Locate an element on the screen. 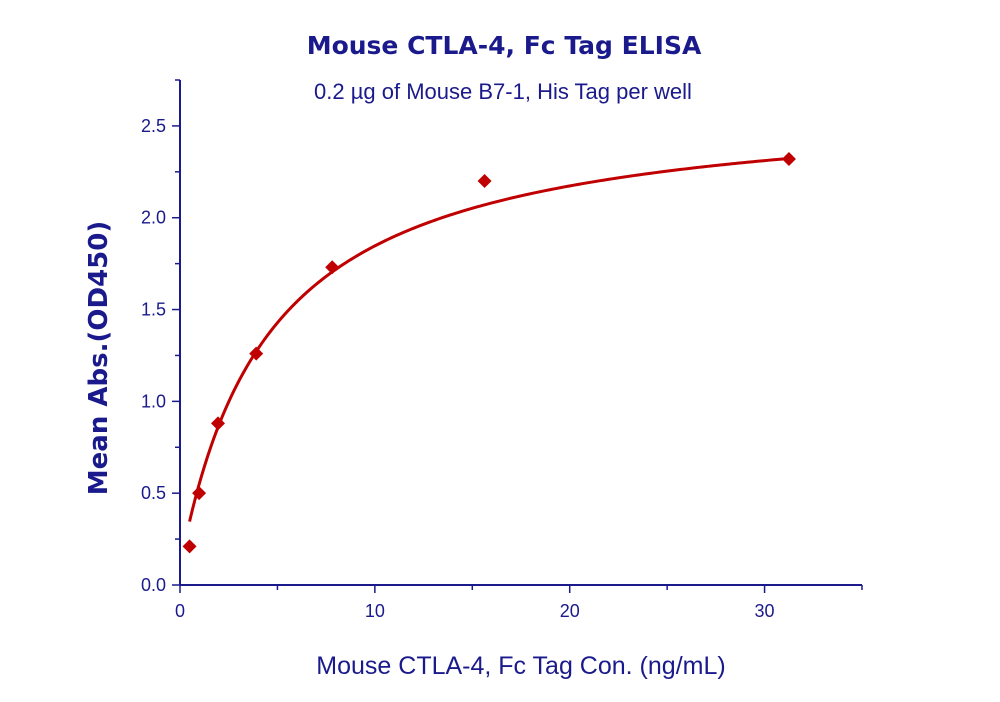 The image size is (1000, 702). y-tick-label: 1.5 is located at coordinates (153, 310).